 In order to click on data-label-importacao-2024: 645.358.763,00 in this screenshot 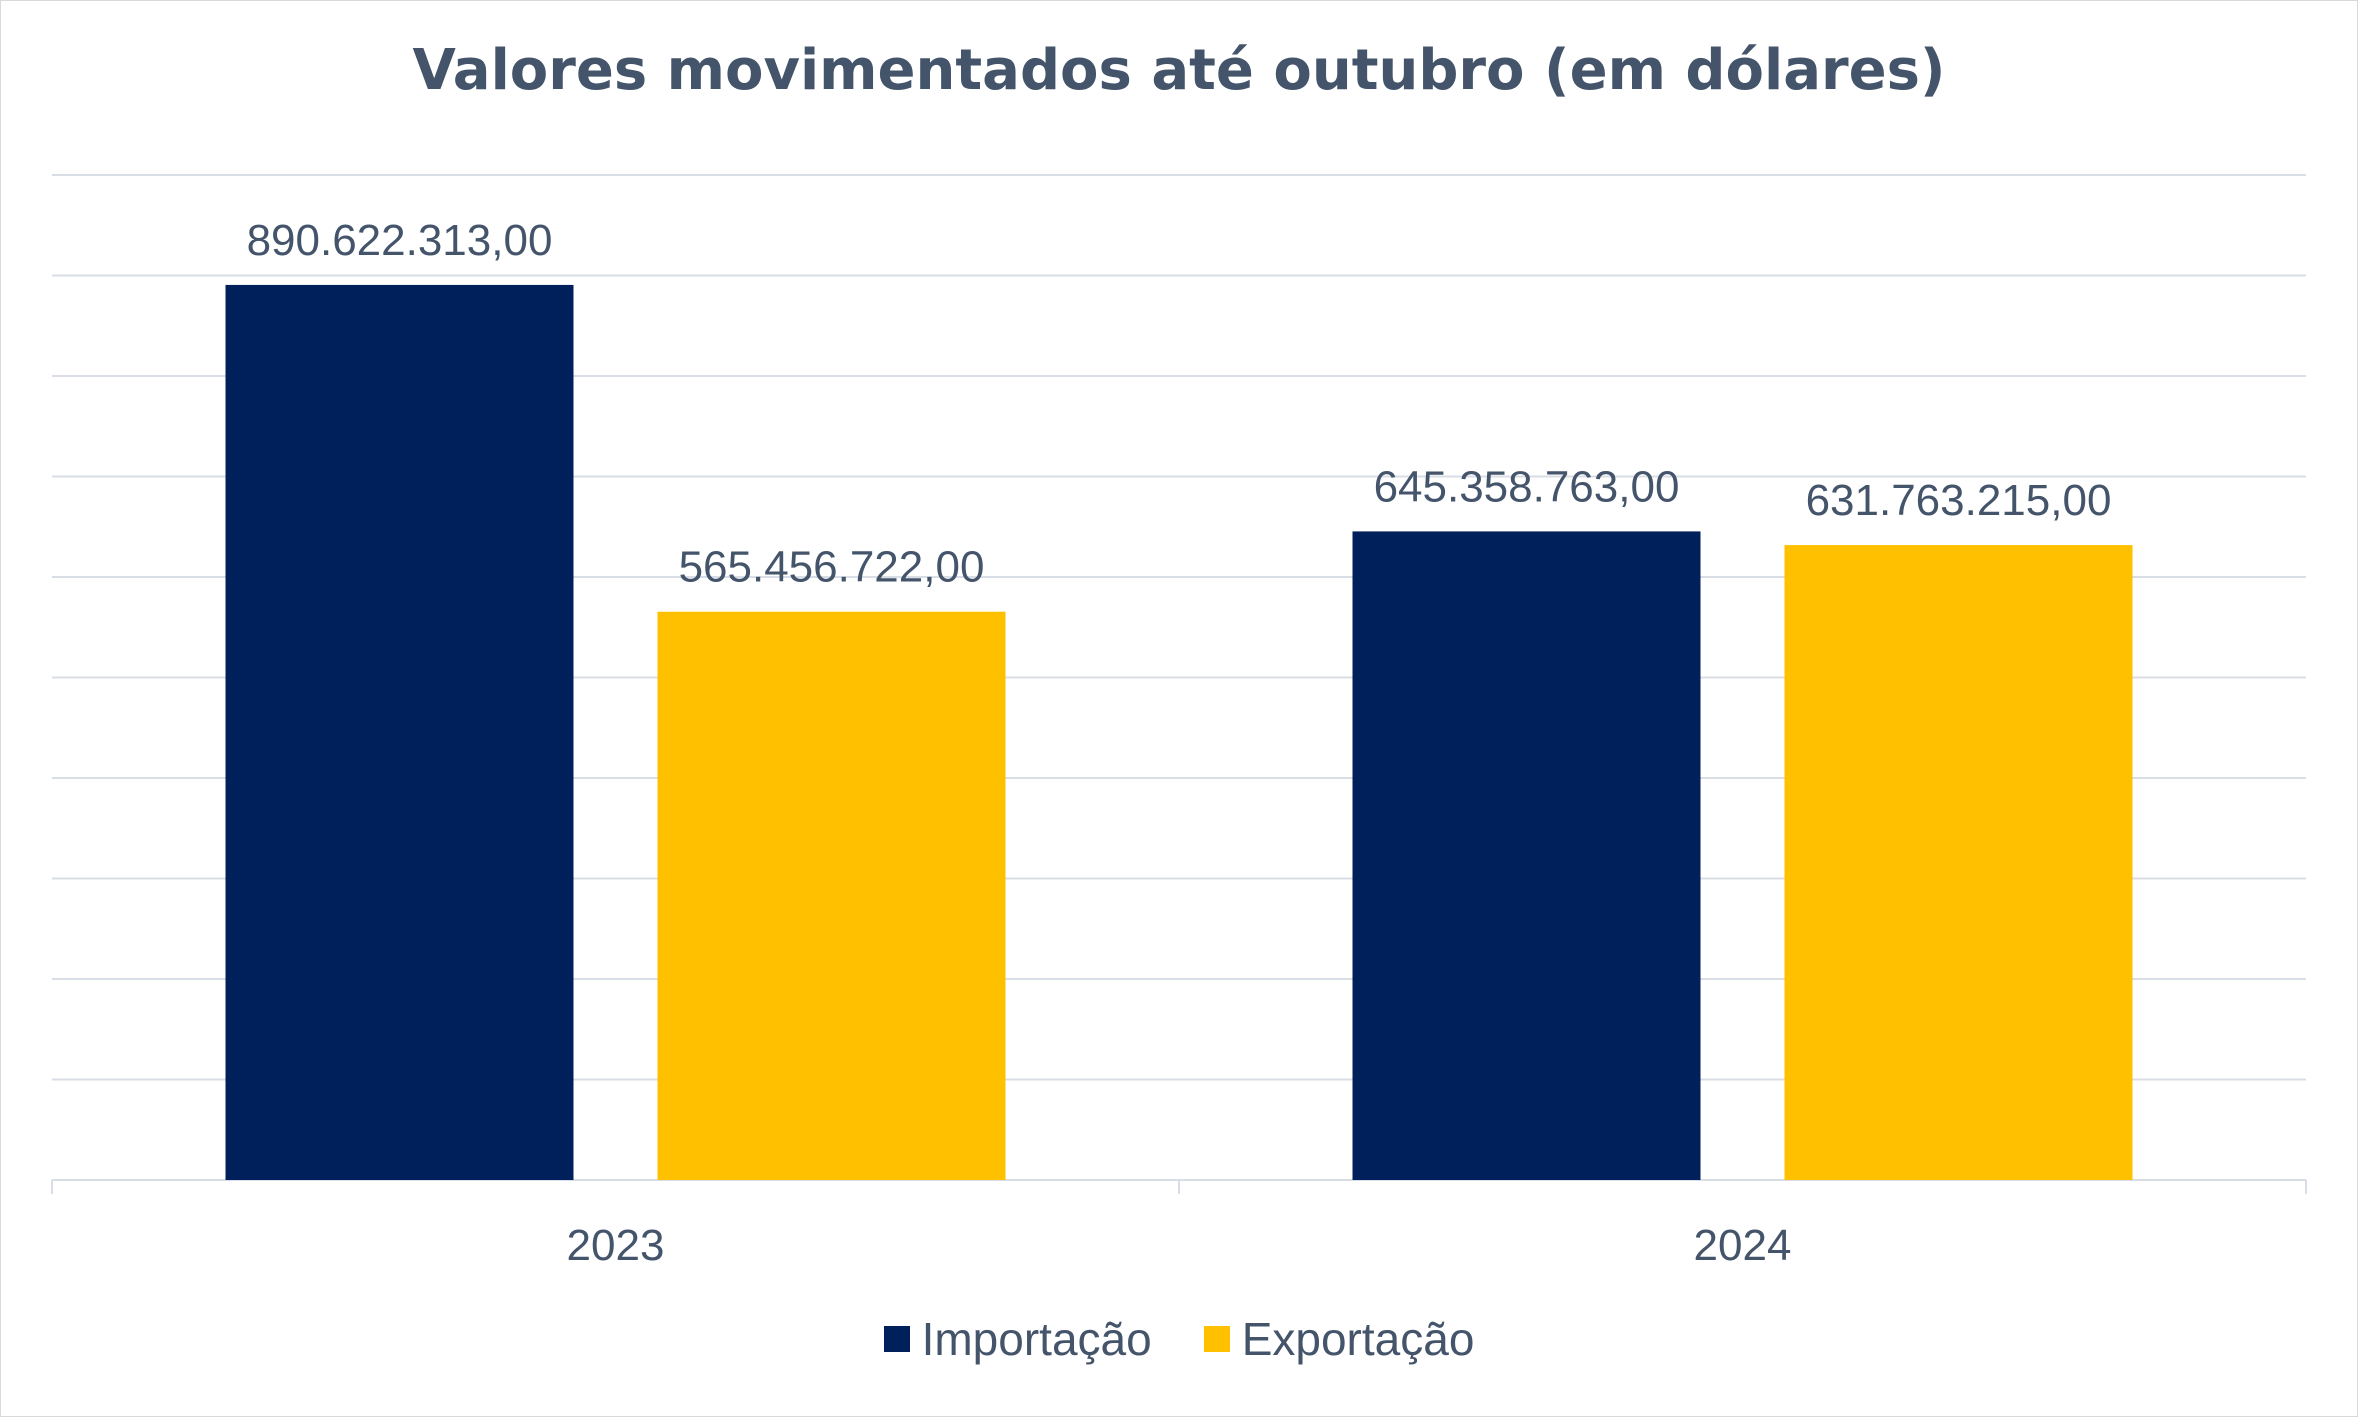, I will do `click(1527, 486)`.